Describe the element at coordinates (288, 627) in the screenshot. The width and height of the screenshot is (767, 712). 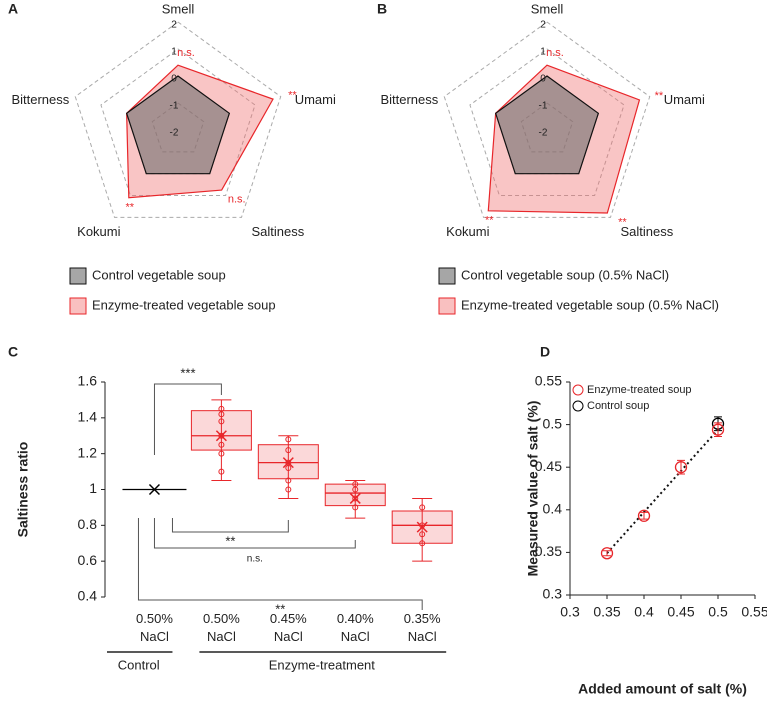
I see `x-tick-label: 0.45% NaCl` at that location.